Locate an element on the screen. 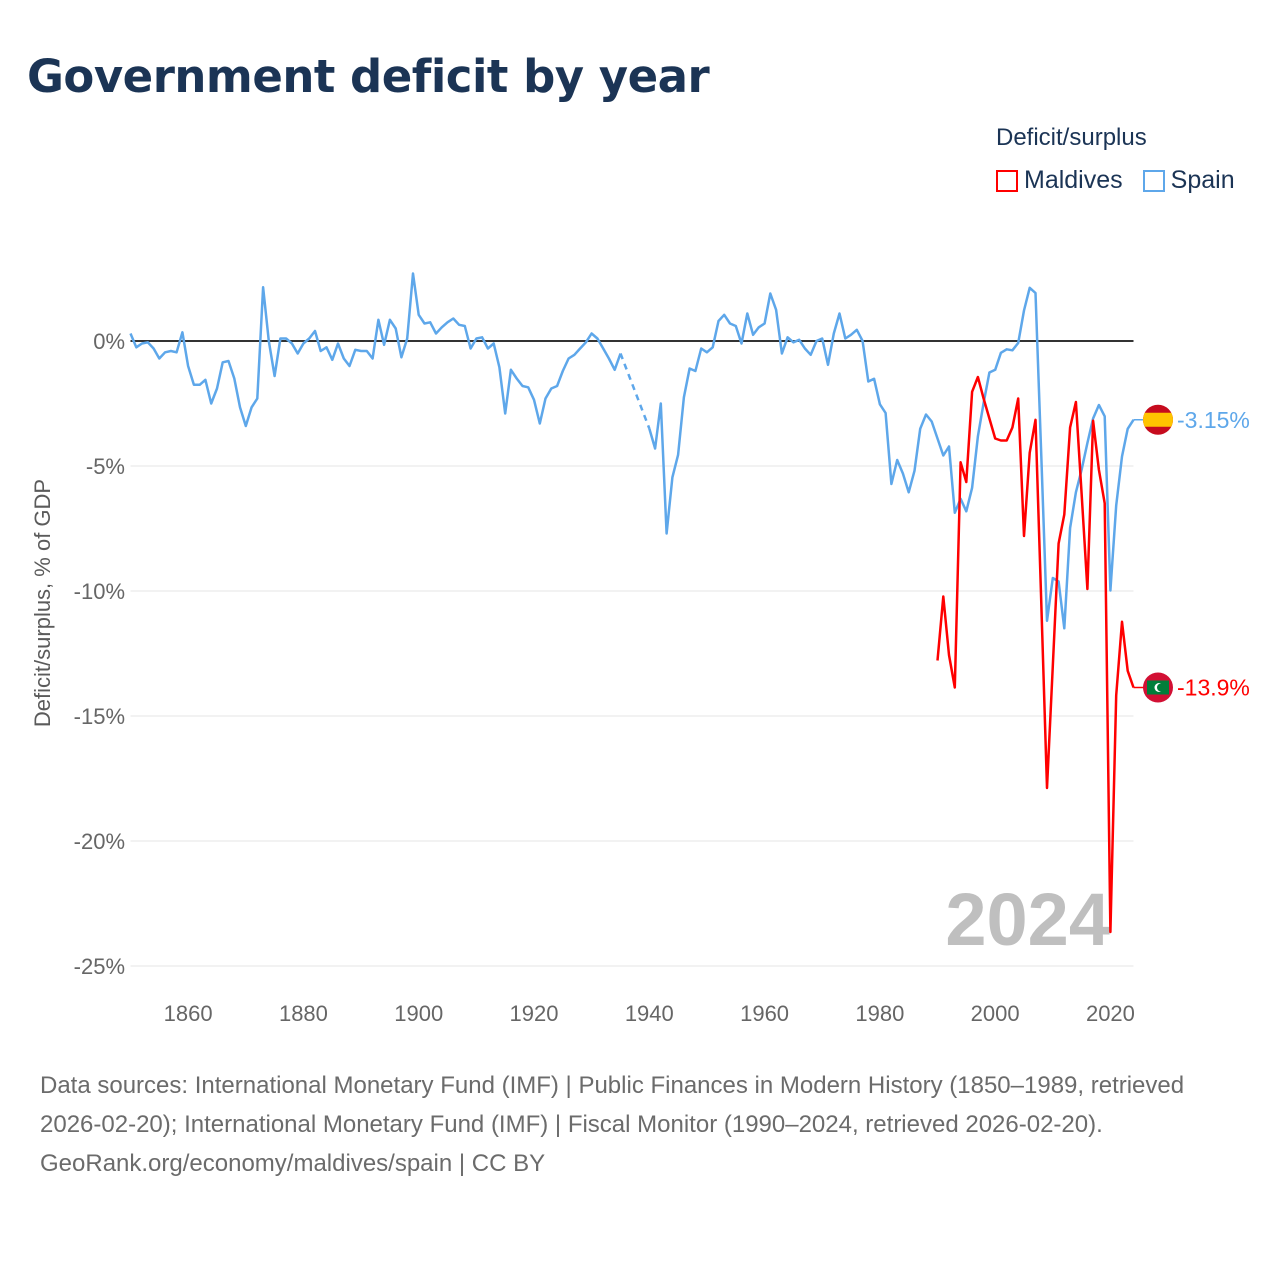 The image size is (1280, 1280). x-tick-label: 1860 is located at coordinates (188, 1013).